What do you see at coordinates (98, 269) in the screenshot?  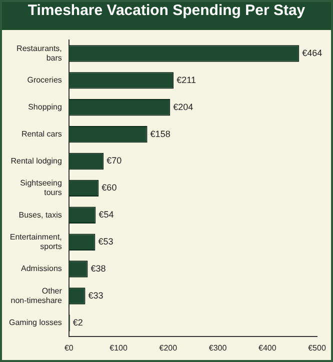 I see `data-label: €38` at bounding box center [98, 269].